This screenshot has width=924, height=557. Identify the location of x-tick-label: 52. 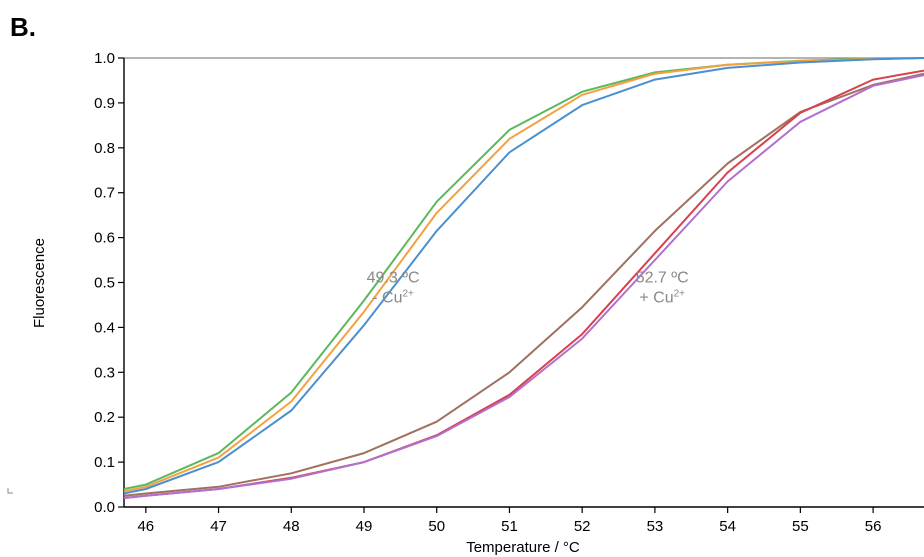
(582, 526).